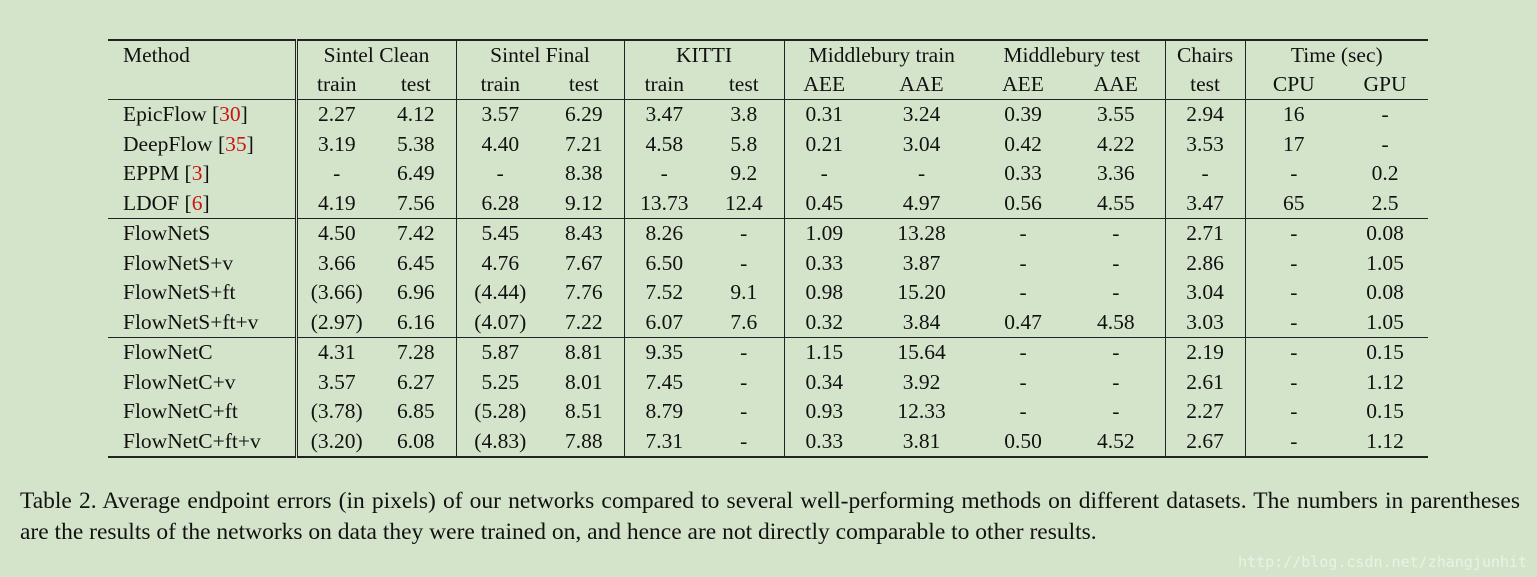 The height and width of the screenshot is (577, 1537). What do you see at coordinates (1205, 263) in the screenshot?
I see `value-cell: 2.86` at bounding box center [1205, 263].